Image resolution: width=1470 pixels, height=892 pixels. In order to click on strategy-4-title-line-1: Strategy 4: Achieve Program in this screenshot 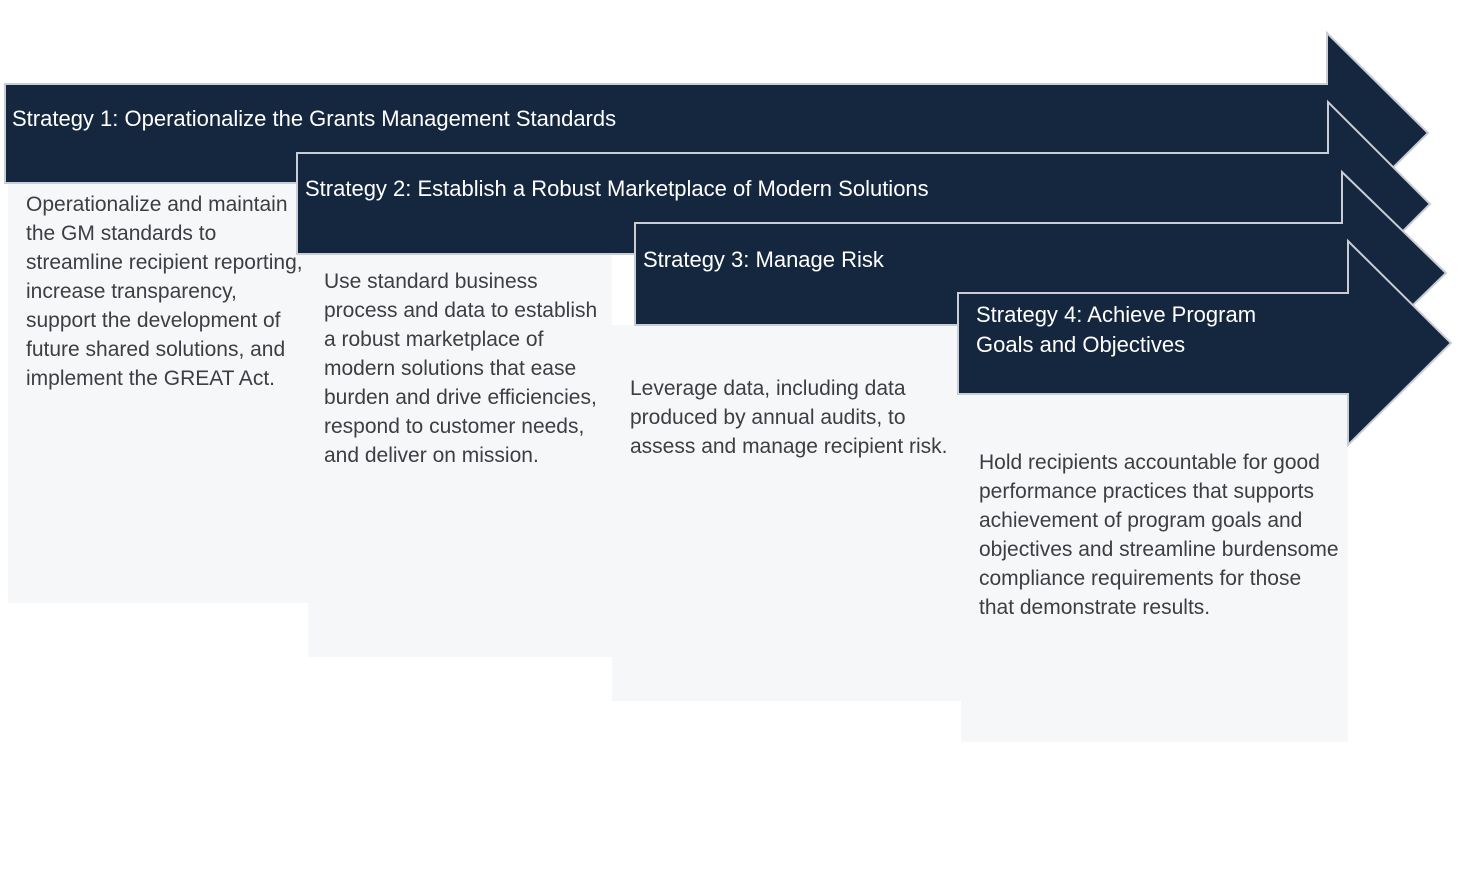, I will do `click(1116, 314)`.